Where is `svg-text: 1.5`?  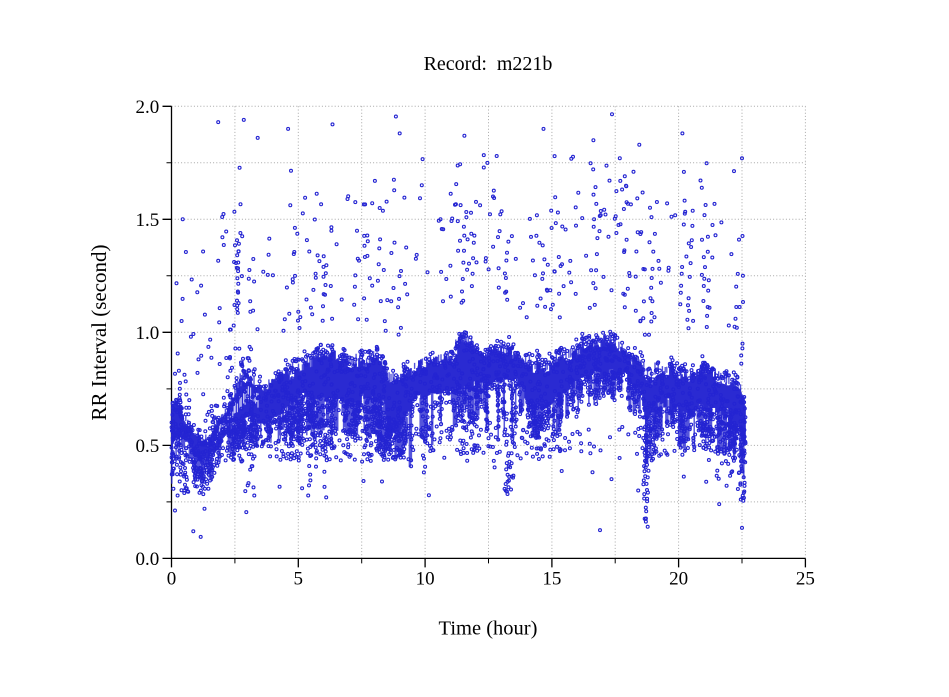 svg-text: 1.5 is located at coordinates (148, 220).